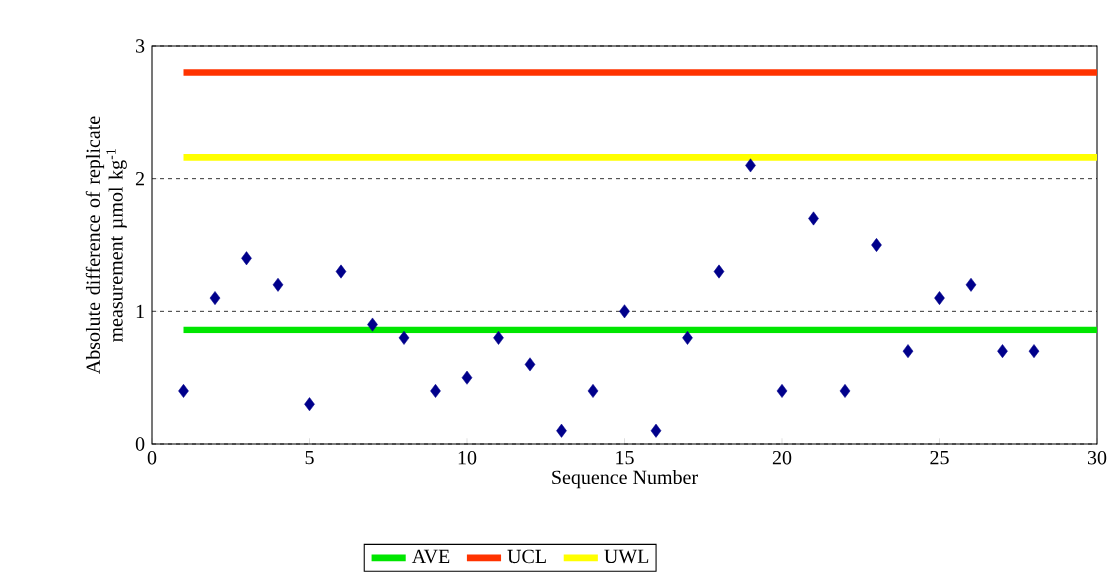  Describe the element at coordinates (106, 245) in the screenshot. I see `y-axis-title: Absolute difference of replicate measurement µmol kg$^{-1}$` at that location.